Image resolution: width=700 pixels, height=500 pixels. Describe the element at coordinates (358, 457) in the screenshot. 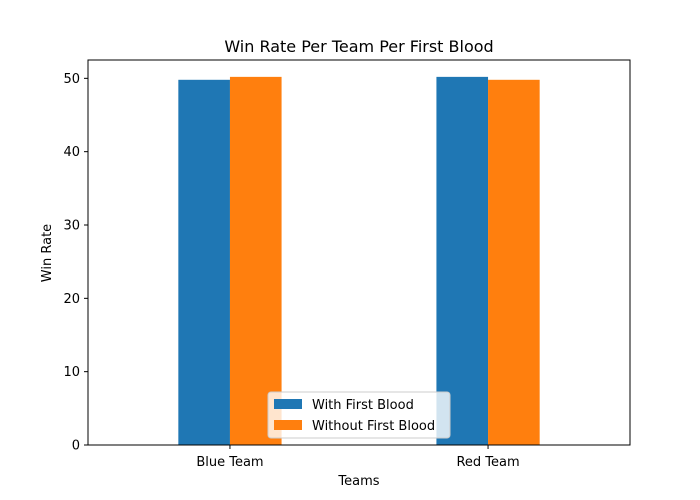

I see `x-axis: Blue Team Red Team` at that location.